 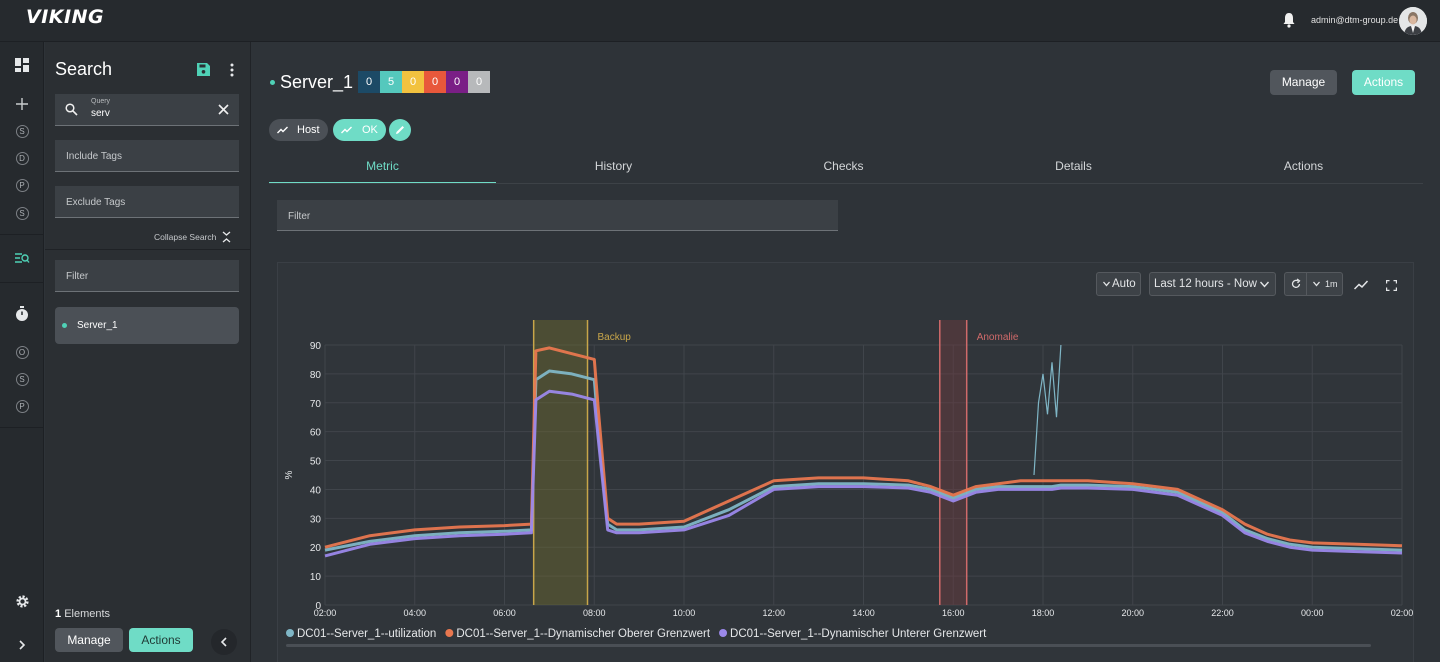 I want to click on include-tags-input: Include Tags, so click(x=147, y=156).